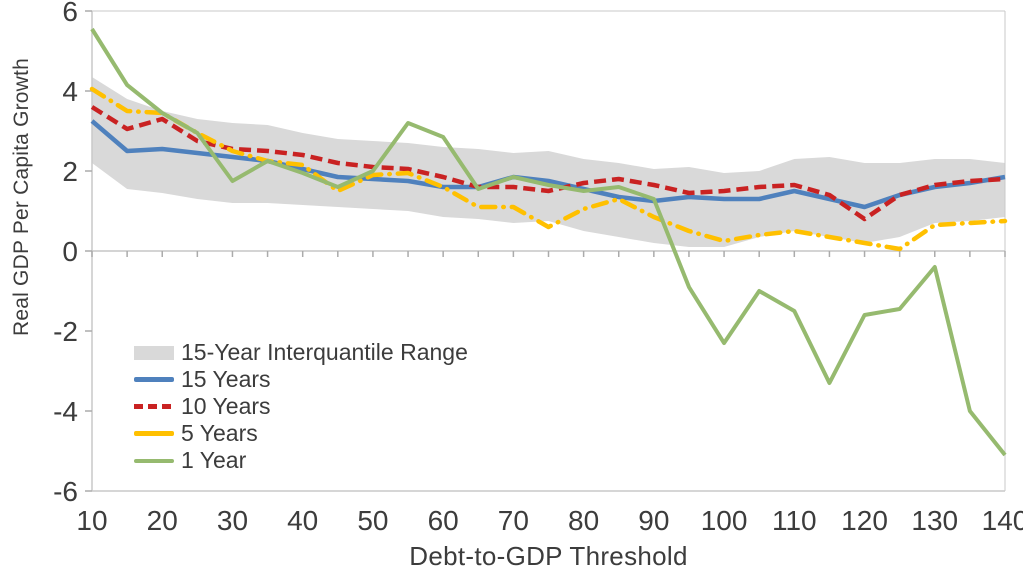 The image size is (1023, 573). I want to click on svg-text: 100, so click(724, 520).